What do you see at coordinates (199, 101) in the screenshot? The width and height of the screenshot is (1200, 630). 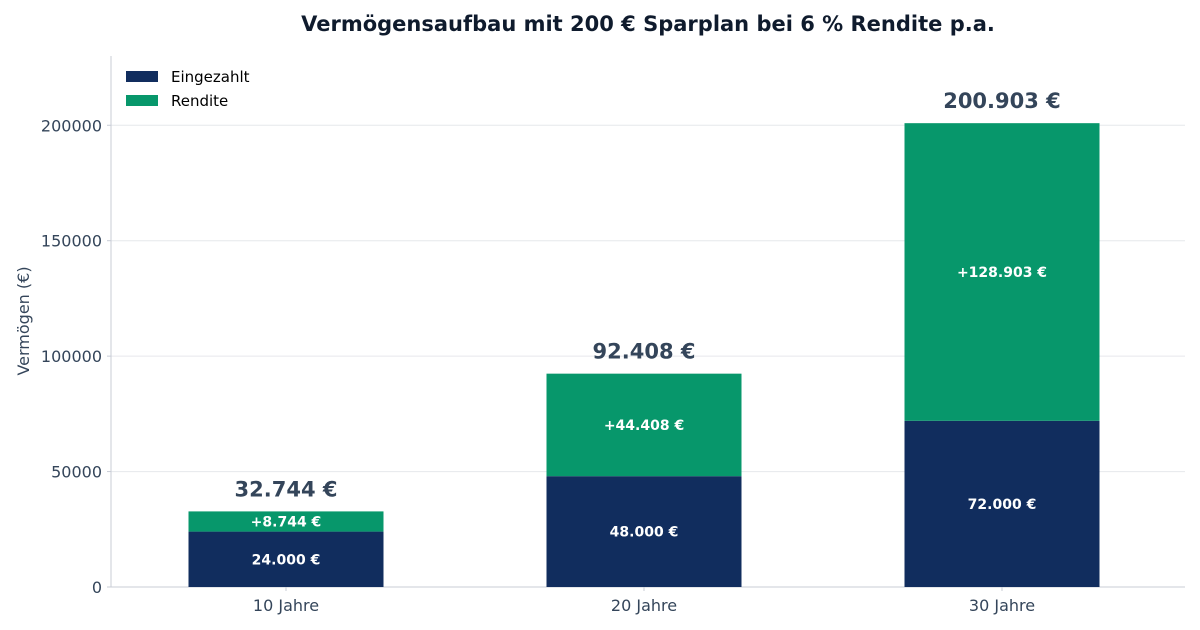 I see `legend-label: Rendite` at bounding box center [199, 101].